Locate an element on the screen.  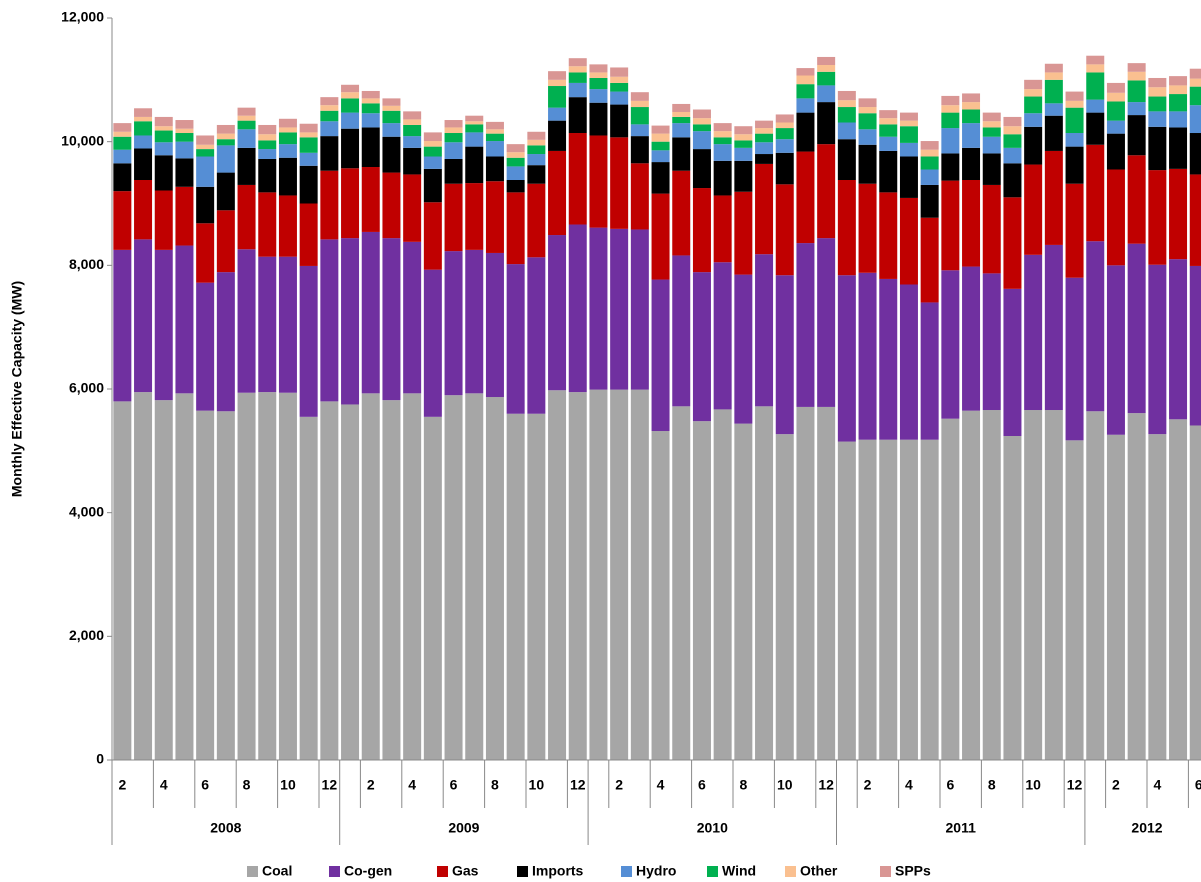
year-label: 2009 is located at coordinates (463, 828).